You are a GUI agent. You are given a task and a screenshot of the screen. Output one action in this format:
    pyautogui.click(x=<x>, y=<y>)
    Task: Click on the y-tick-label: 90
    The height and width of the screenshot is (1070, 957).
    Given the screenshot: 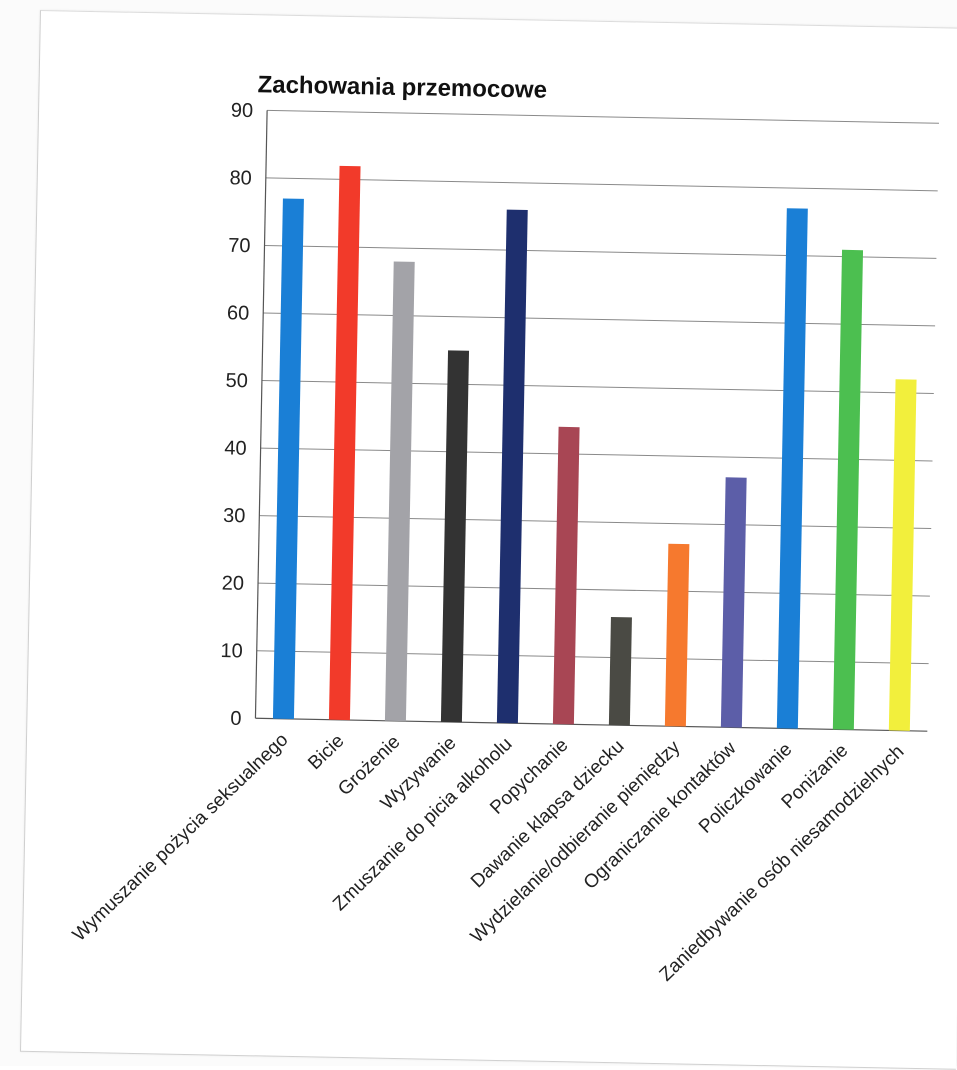 What is the action you would take?
    pyautogui.click(x=242, y=111)
    